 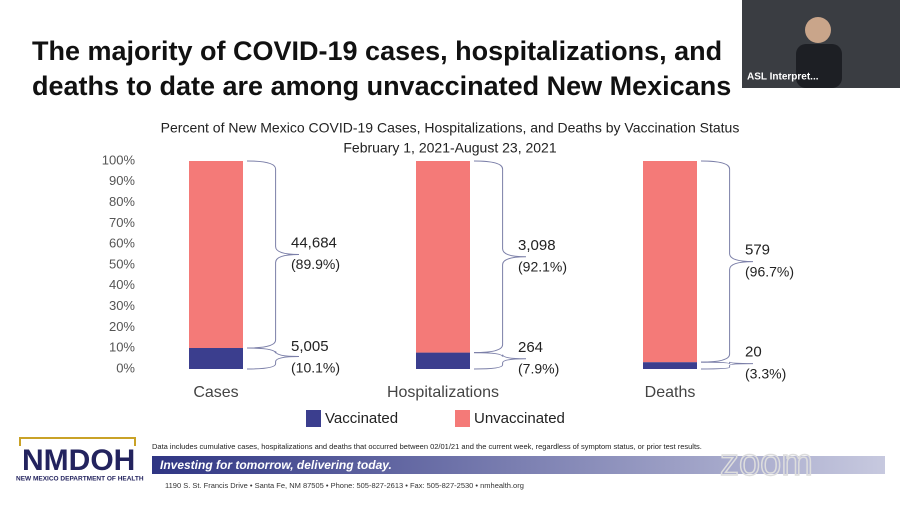 What do you see at coordinates (78, 460) in the screenshot?
I see `logo: NMDOH` at bounding box center [78, 460].